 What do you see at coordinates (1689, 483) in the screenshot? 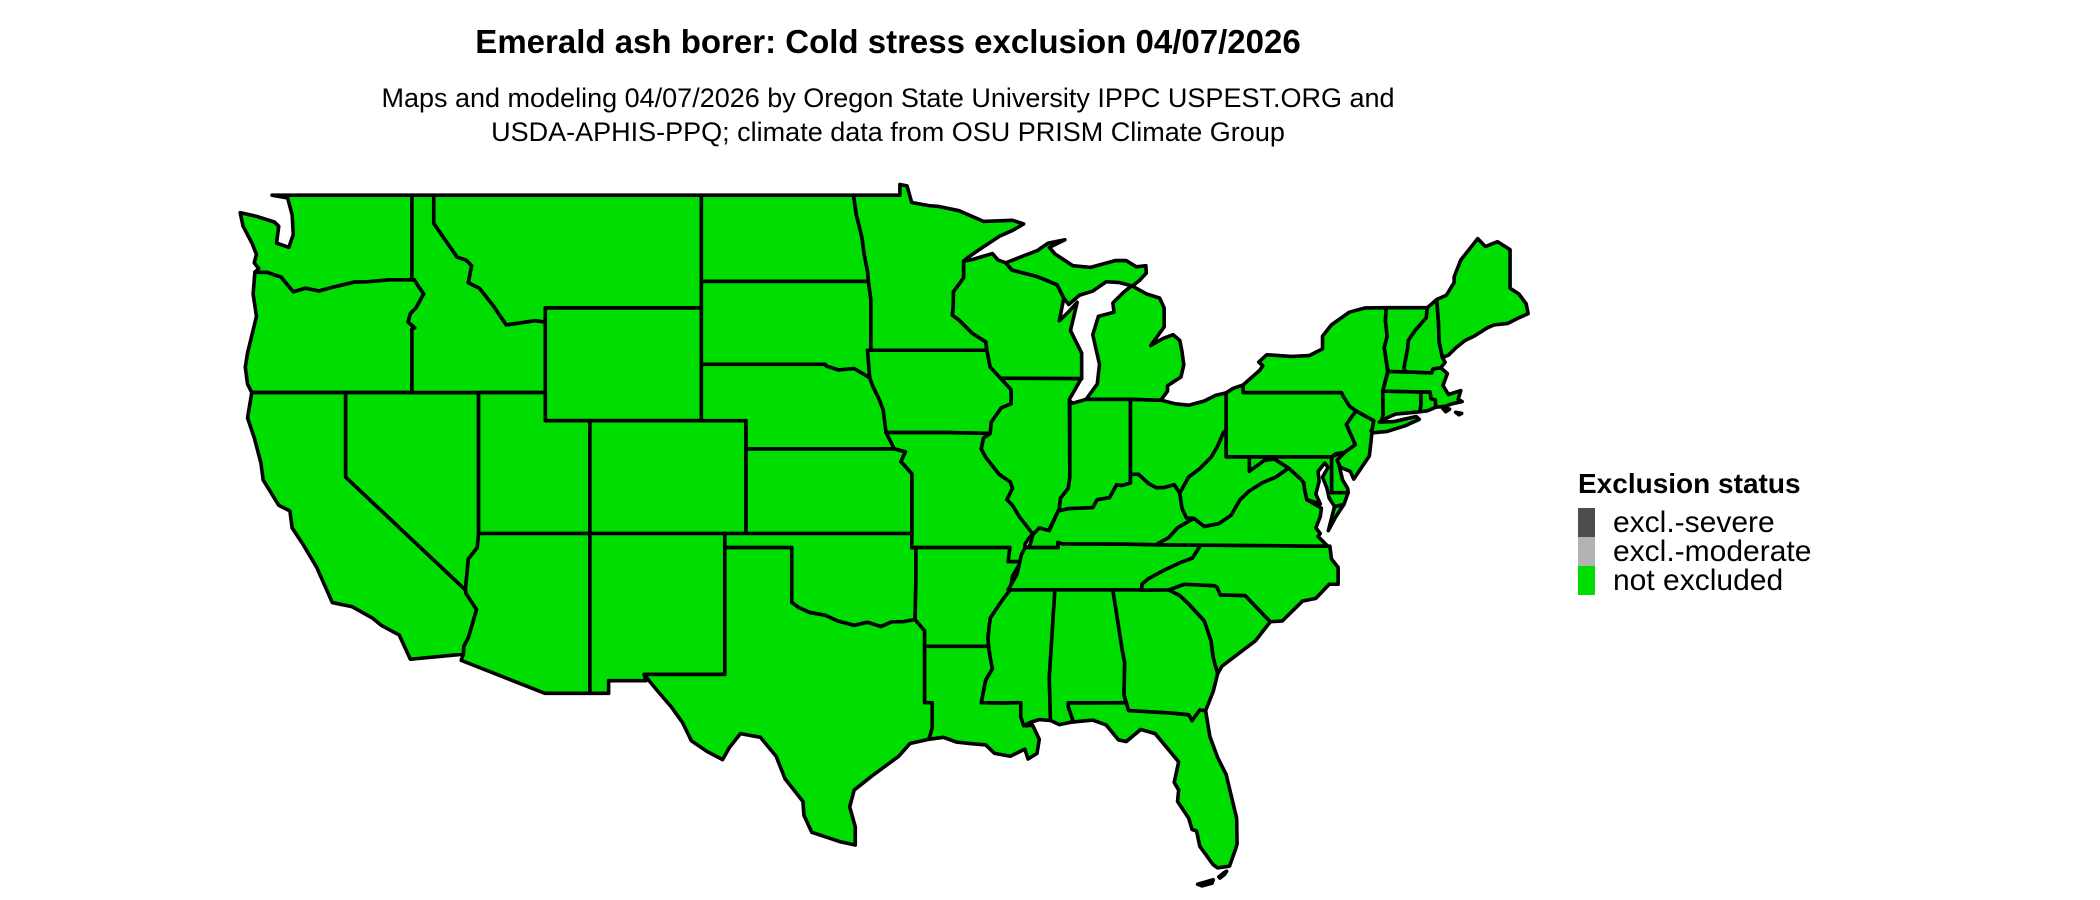
I see `legend-title: Exclusion status` at bounding box center [1689, 483].